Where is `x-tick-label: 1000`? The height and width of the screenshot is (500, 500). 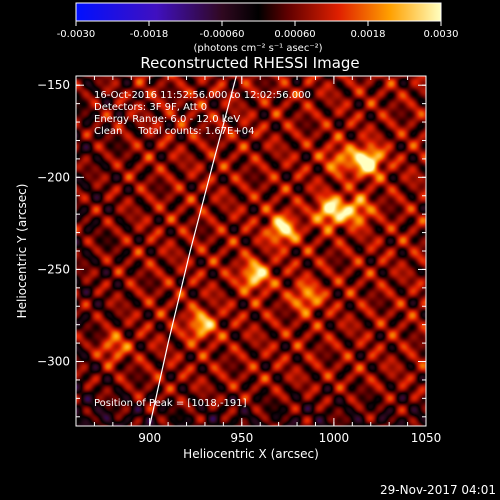 x-tick-label: 1000 is located at coordinates (334, 438).